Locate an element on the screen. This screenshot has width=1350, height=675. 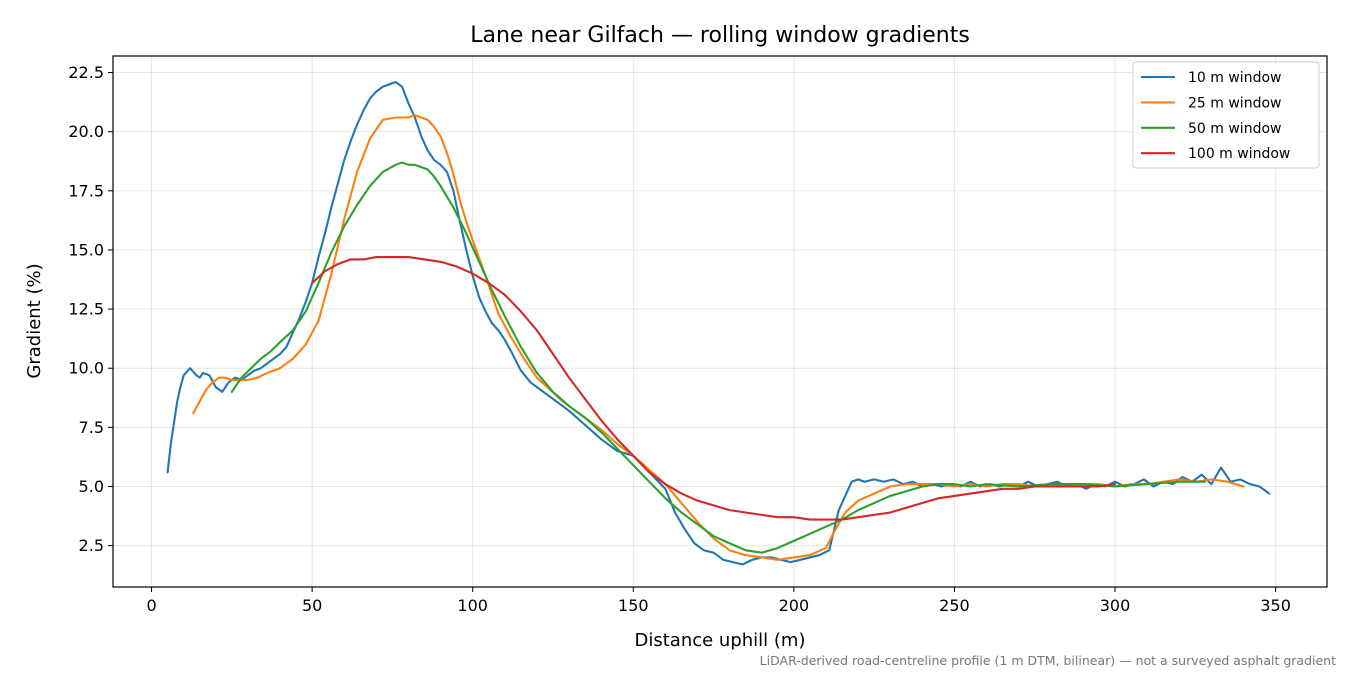
y-tick-label: 5.0 is located at coordinates (91, 486).